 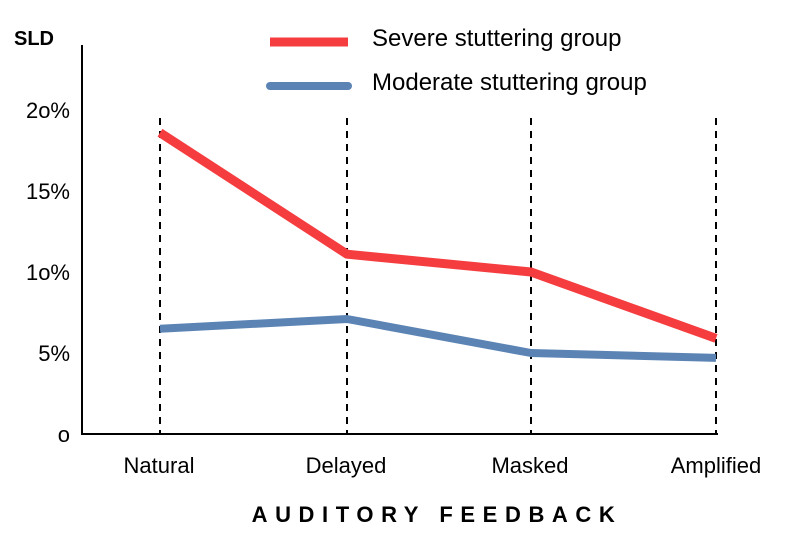 I want to click on series-line-moderate, so click(x=438, y=338).